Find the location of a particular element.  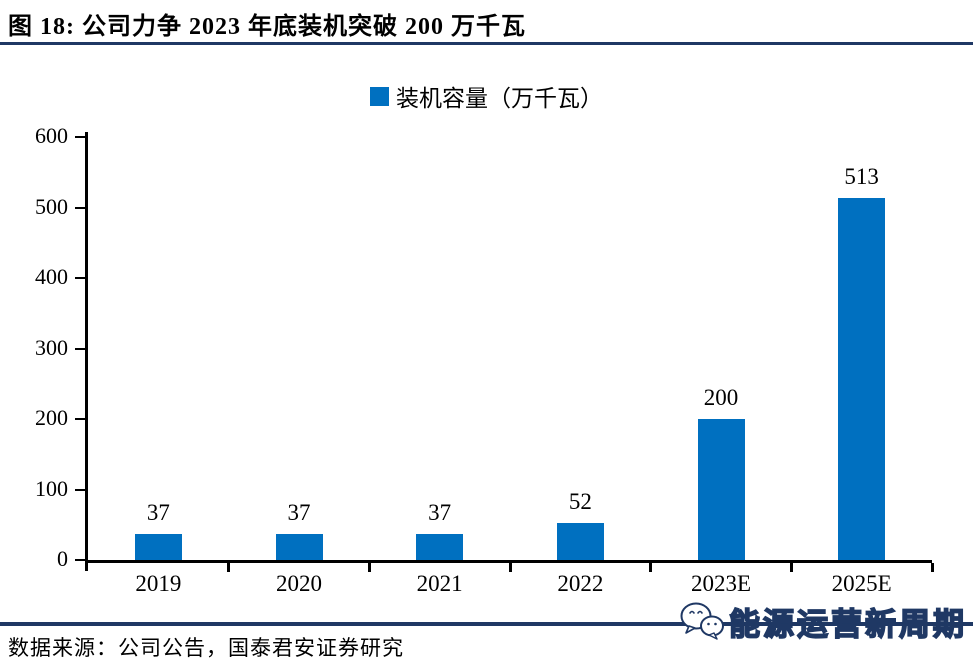

watermark: 能源运营新周期 is located at coordinates (823, 621).